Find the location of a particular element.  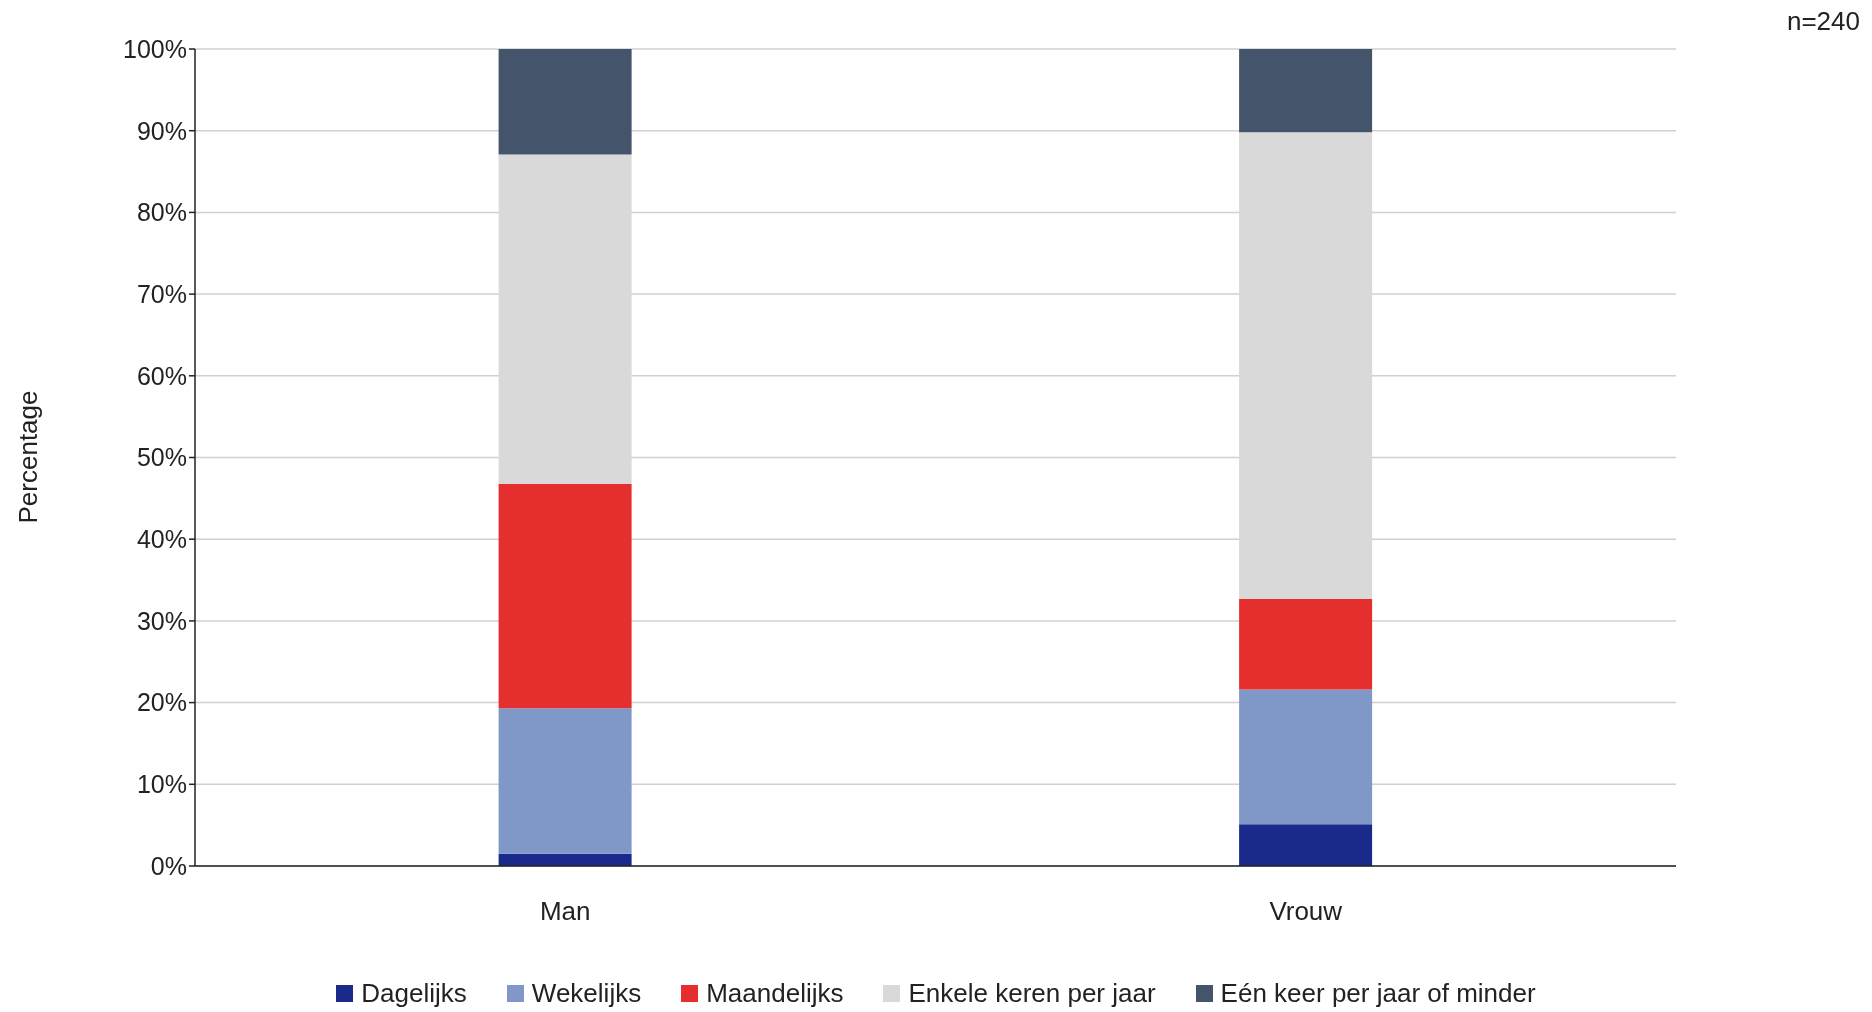

text: n=240 is located at coordinates (1823, 21).